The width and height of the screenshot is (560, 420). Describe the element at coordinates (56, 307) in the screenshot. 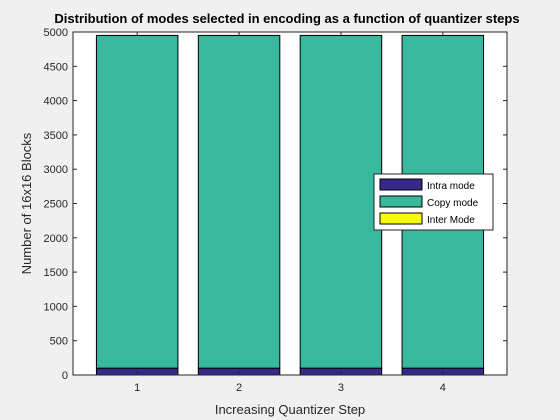

I see `y-tick-label: 1000` at that location.